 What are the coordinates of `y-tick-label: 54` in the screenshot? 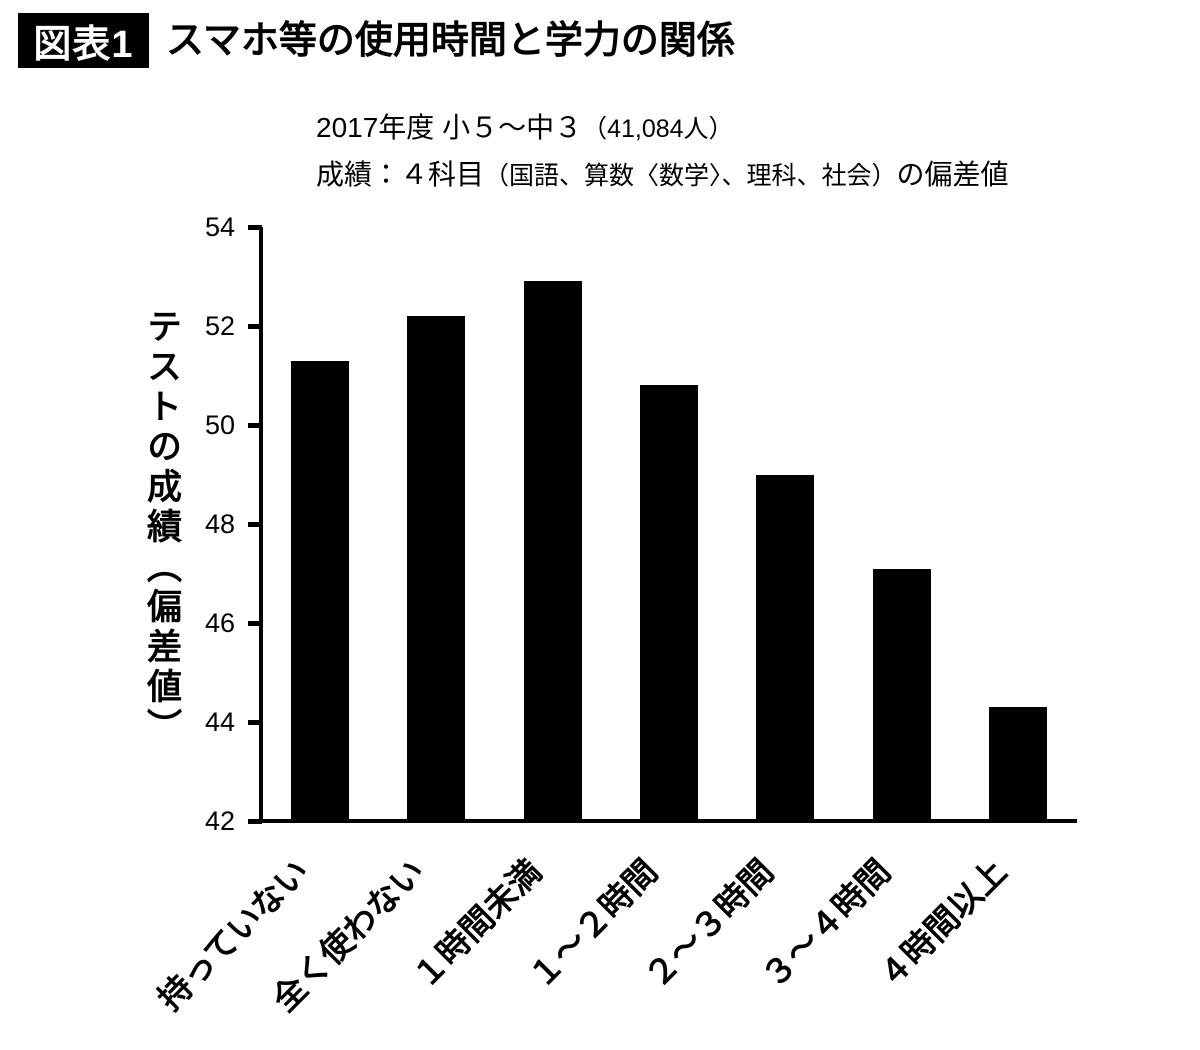 It's located at (219, 227).